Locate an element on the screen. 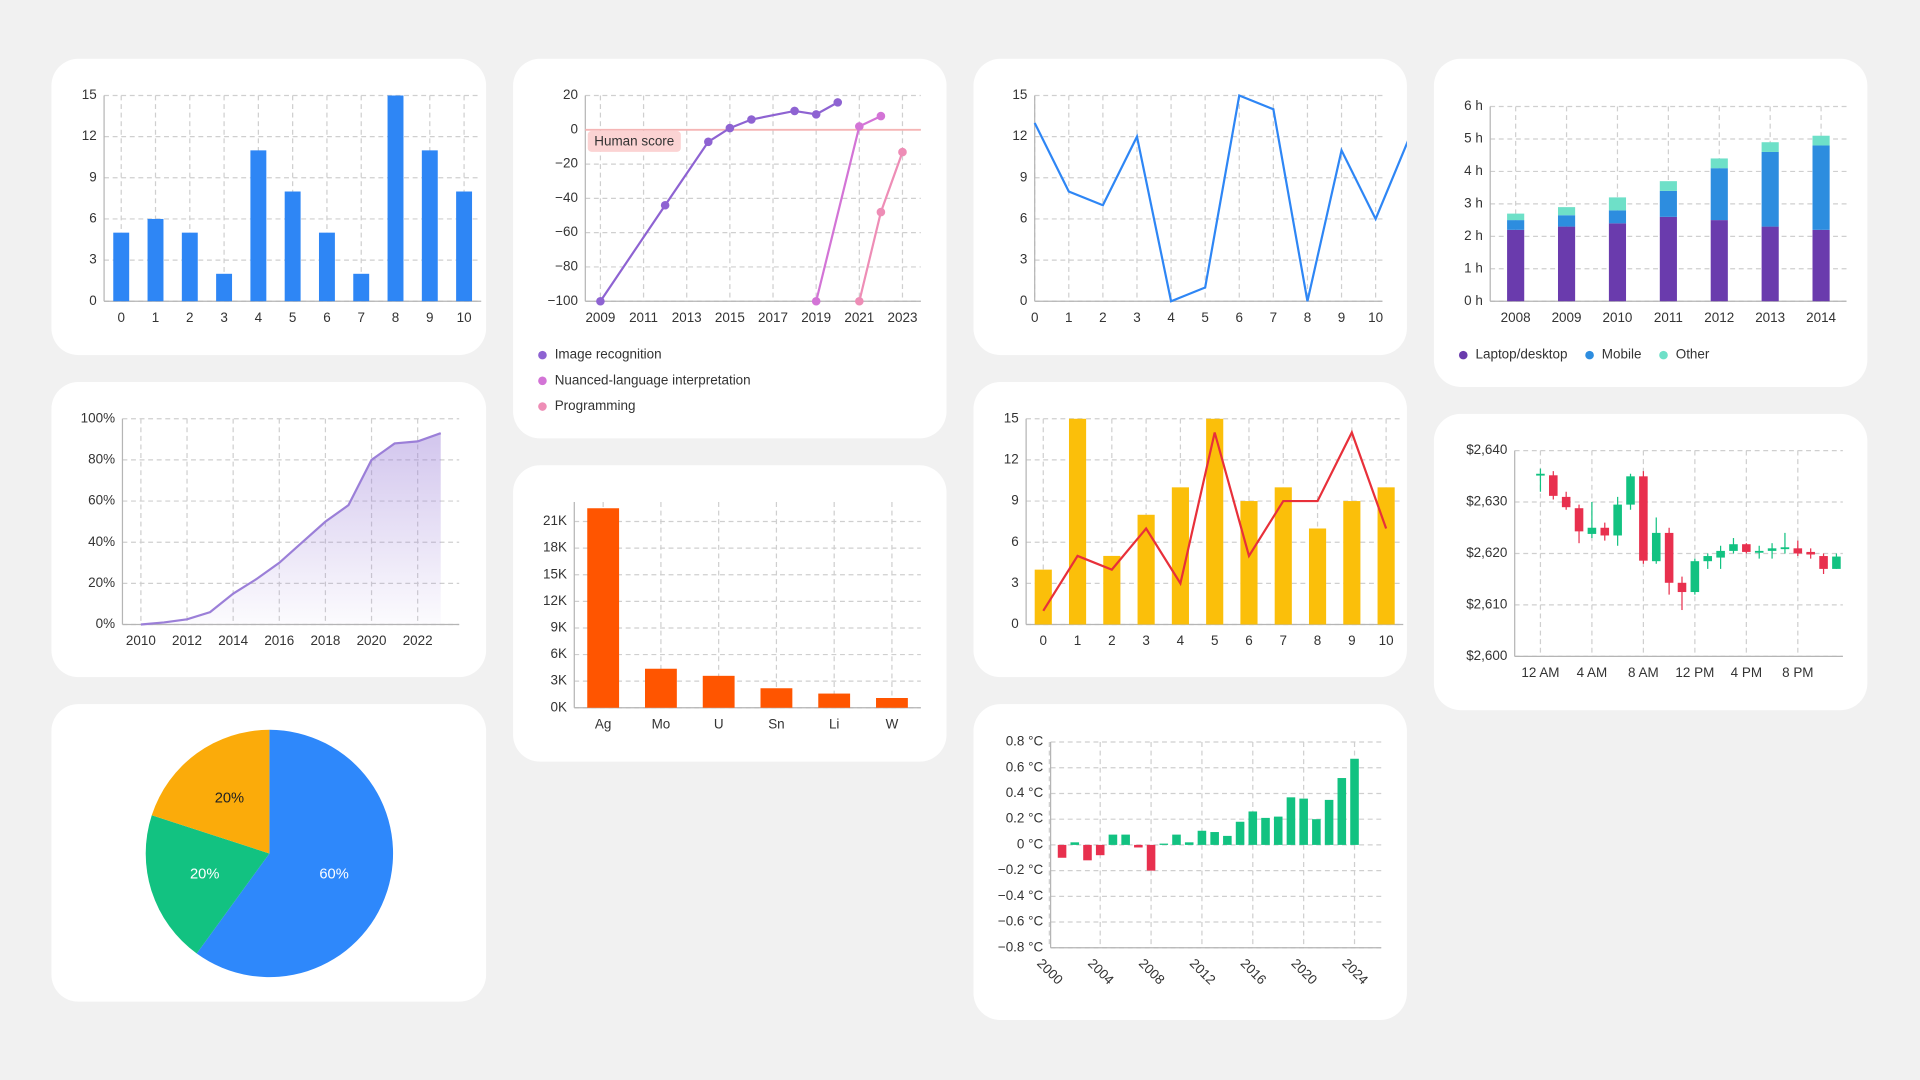 Image resolution: width=1920 pixels, height=1080 pixels. pie-slice is located at coordinates (295, 853).